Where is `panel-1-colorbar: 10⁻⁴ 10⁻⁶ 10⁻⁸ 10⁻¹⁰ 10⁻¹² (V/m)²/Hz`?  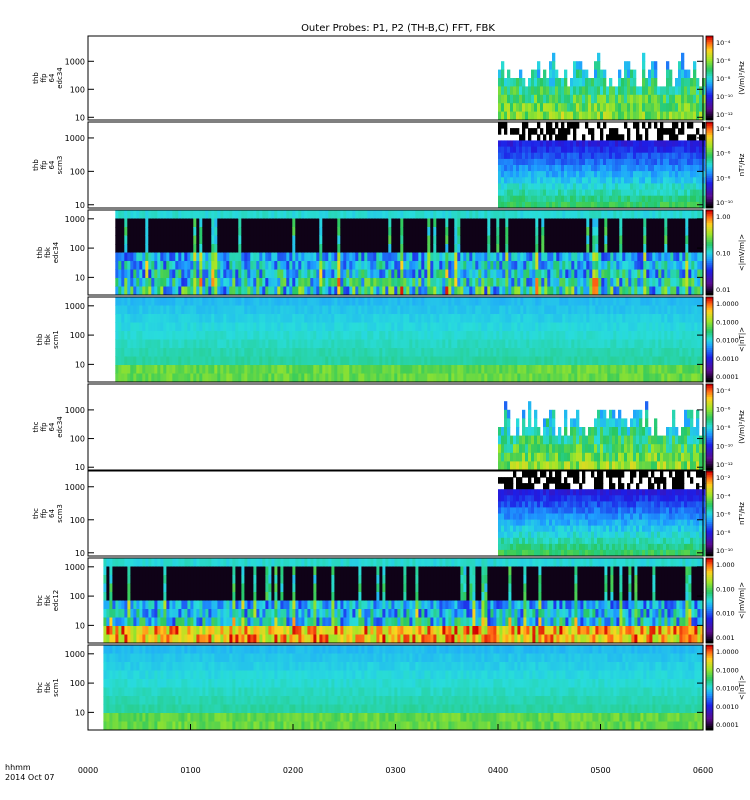 panel-1-colorbar: 10⁻⁴ 10⁻⁶ 10⁻⁸ 10⁻¹⁰ 10⁻¹² (V/m)²/Hz is located at coordinates (725, 78).